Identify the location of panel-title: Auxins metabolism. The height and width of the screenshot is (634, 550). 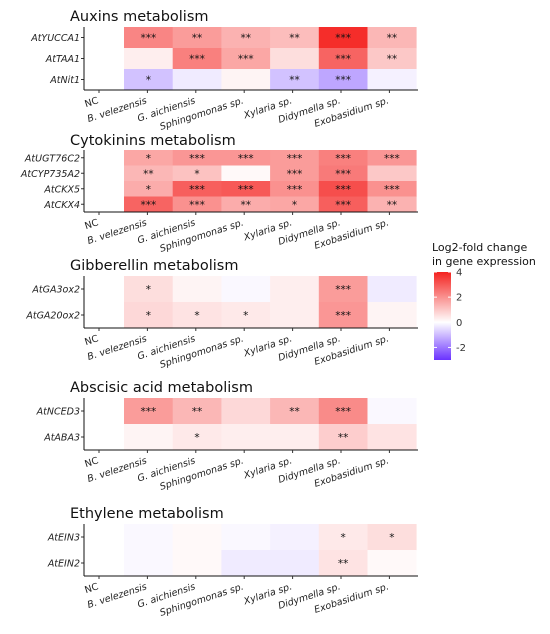
(139, 17).